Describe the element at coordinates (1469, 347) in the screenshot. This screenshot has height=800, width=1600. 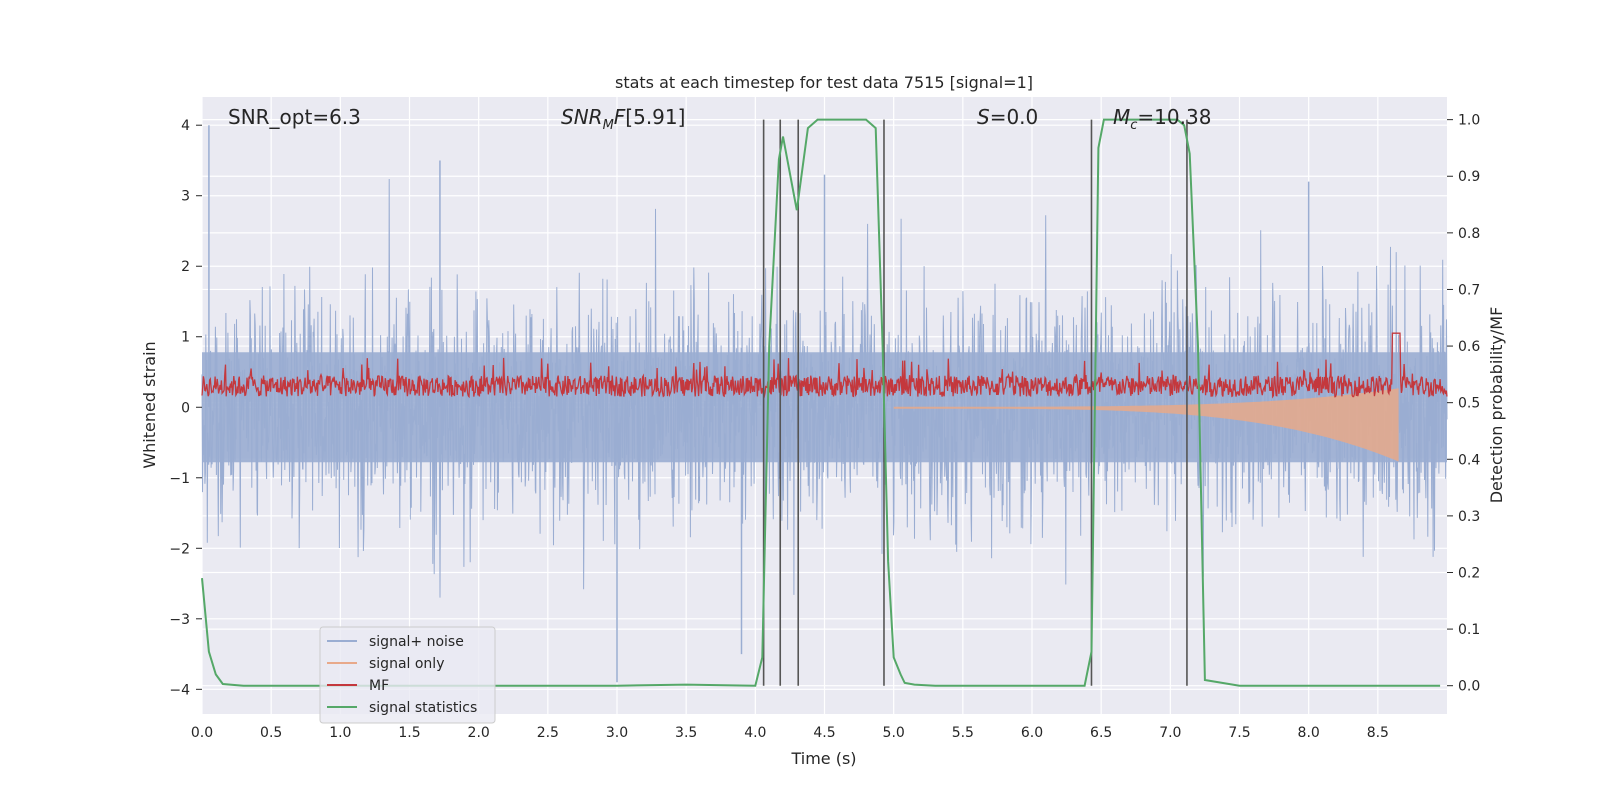
I see `y-right-tick-label: 0.6` at that location.